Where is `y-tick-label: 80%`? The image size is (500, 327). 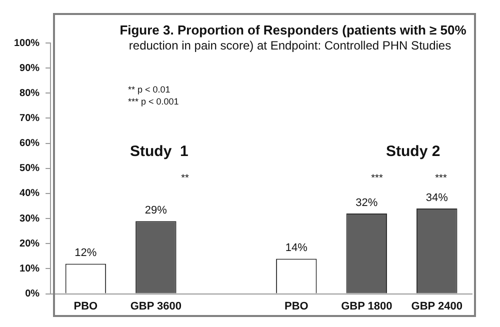
y-tick-label: 80% is located at coordinates (30, 93).